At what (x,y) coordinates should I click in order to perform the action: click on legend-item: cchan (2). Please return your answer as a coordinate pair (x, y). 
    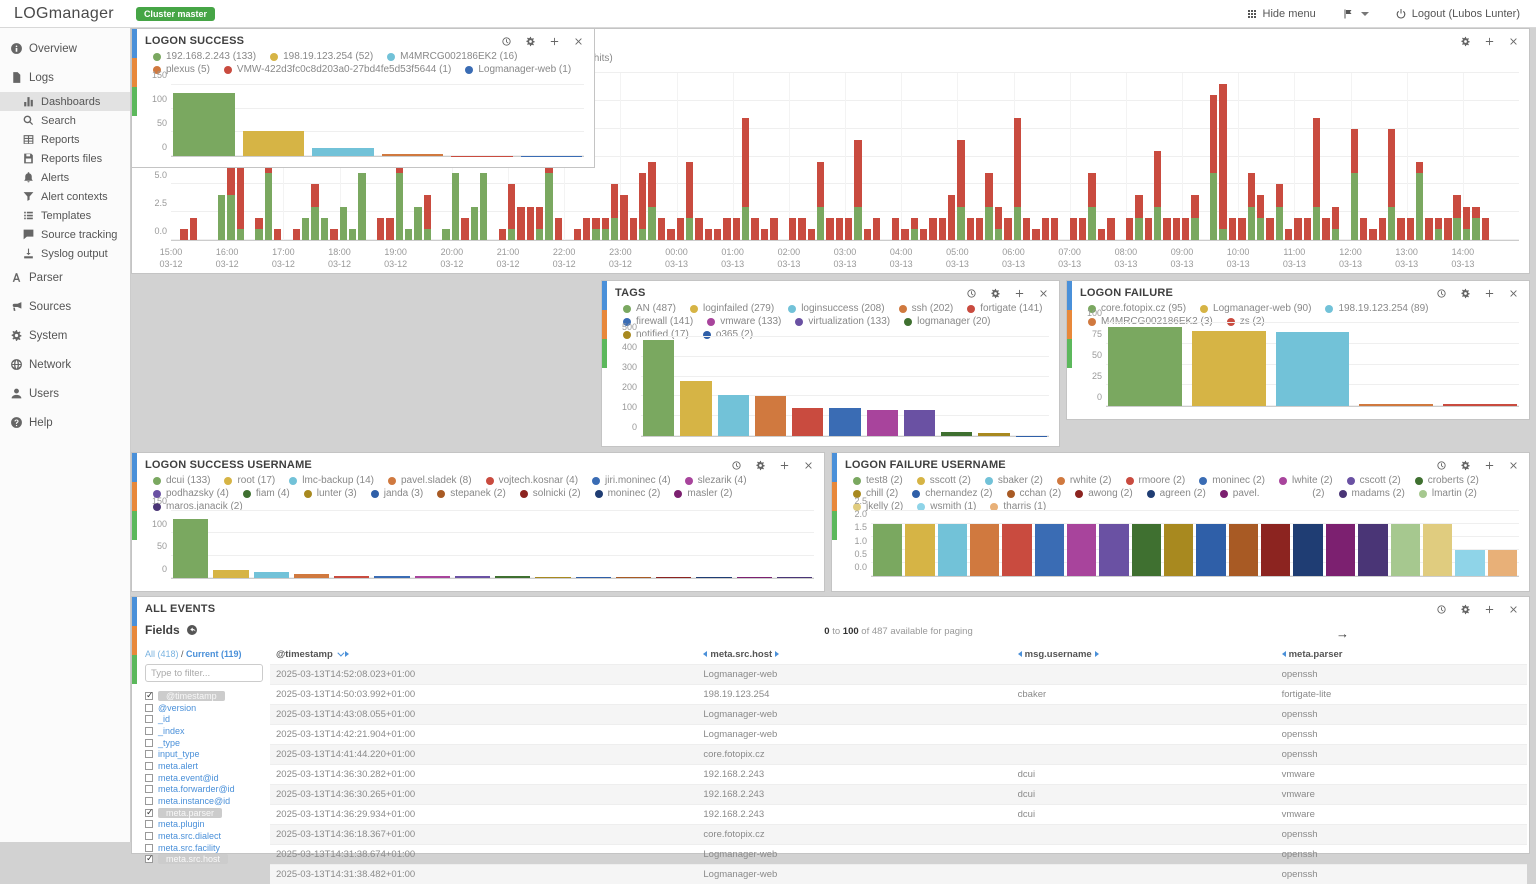
    Looking at the image, I should click on (1034, 493).